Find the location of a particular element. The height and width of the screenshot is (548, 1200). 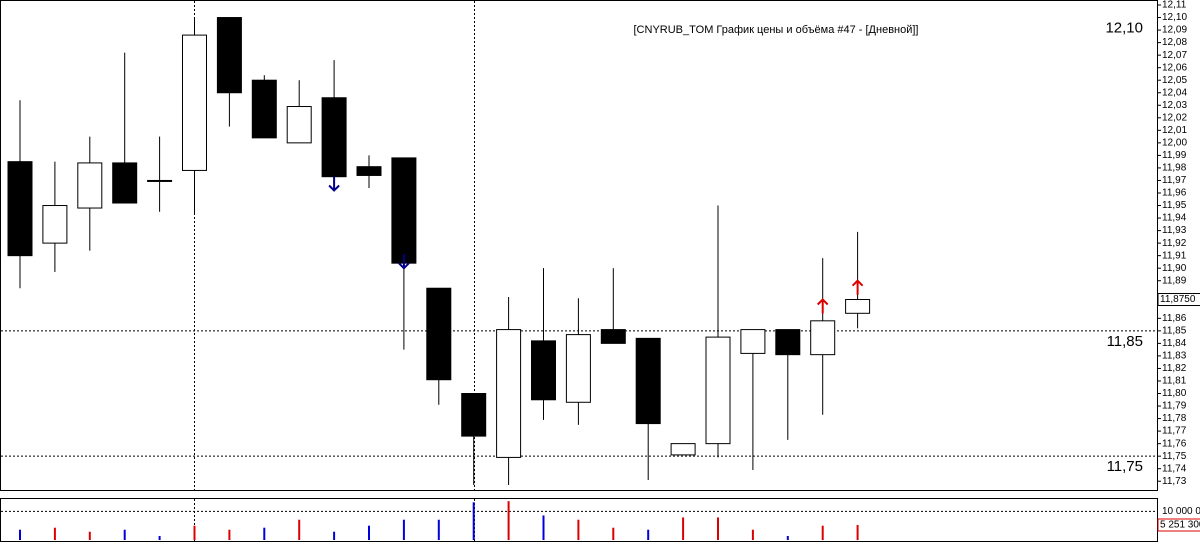

y-tick-label: 11,98 is located at coordinates (1174, 168).